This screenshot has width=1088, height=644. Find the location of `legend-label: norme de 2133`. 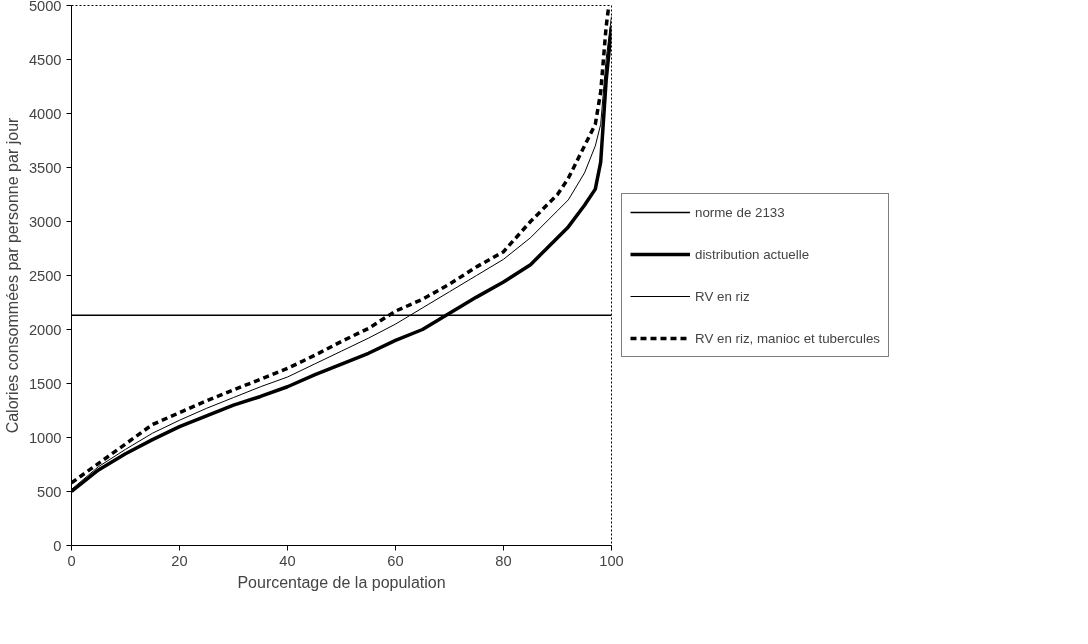

legend-label: norme de 2133 is located at coordinates (740, 212).